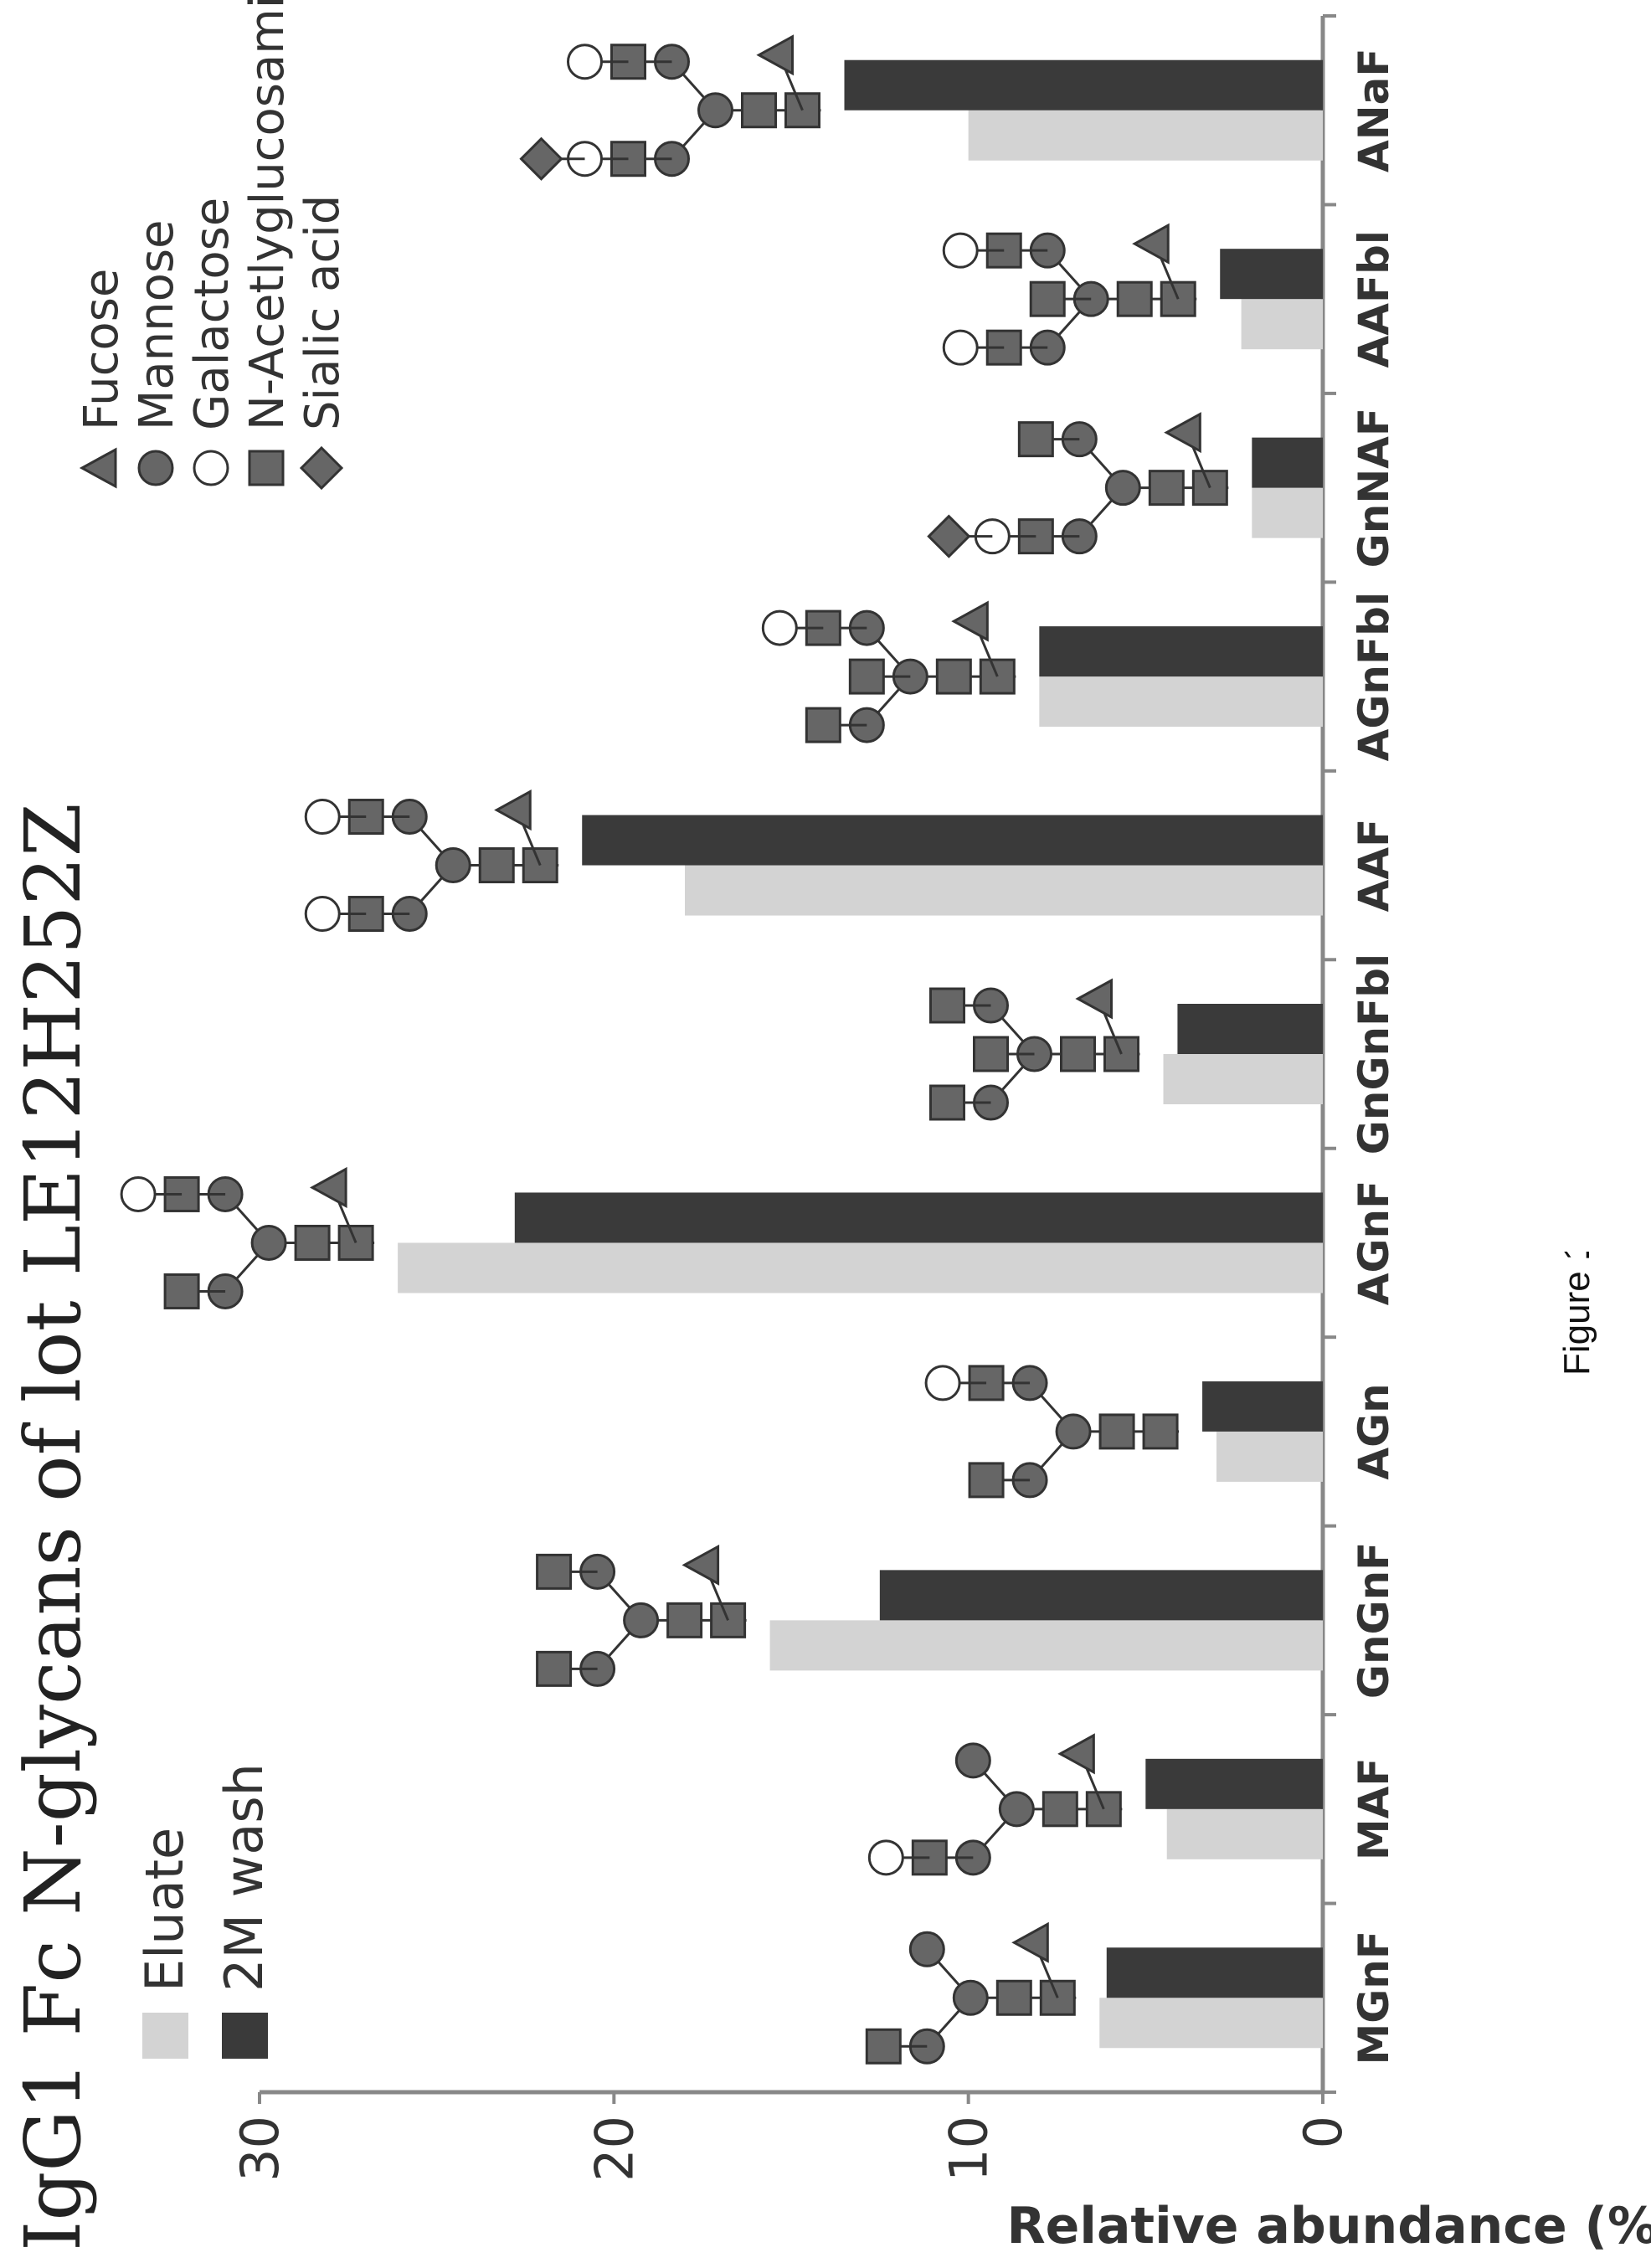 The image size is (1651, 2268). What do you see at coordinates (1181, 651) in the screenshot?
I see `bar-wash-AGnFbl` at bounding box center [1181, 651].